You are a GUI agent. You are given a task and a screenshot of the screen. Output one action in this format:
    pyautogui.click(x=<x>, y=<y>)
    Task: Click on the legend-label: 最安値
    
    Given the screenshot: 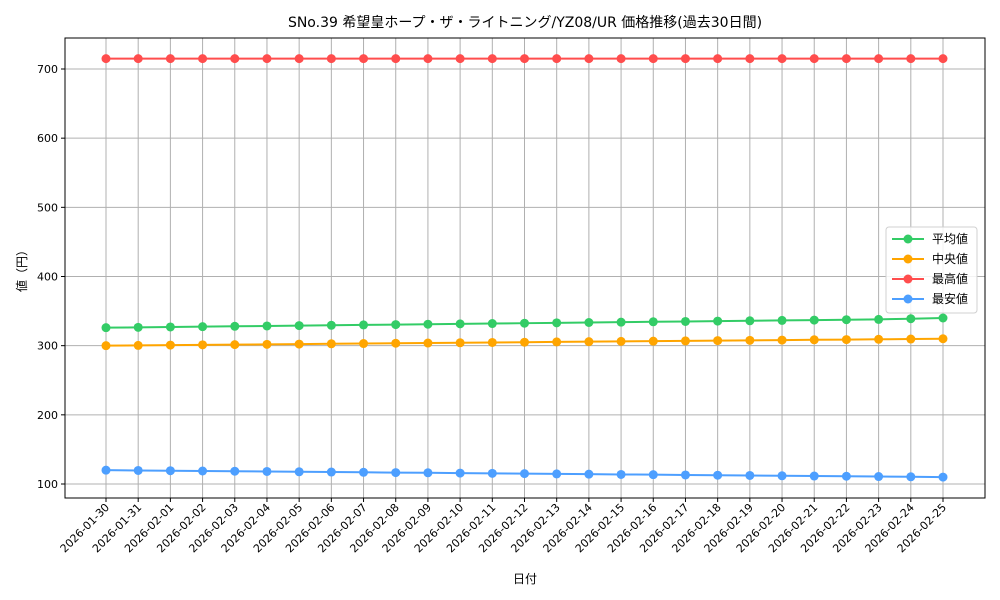 What is the action you would take?
    pyautogui.click(x=950, y=298)
    